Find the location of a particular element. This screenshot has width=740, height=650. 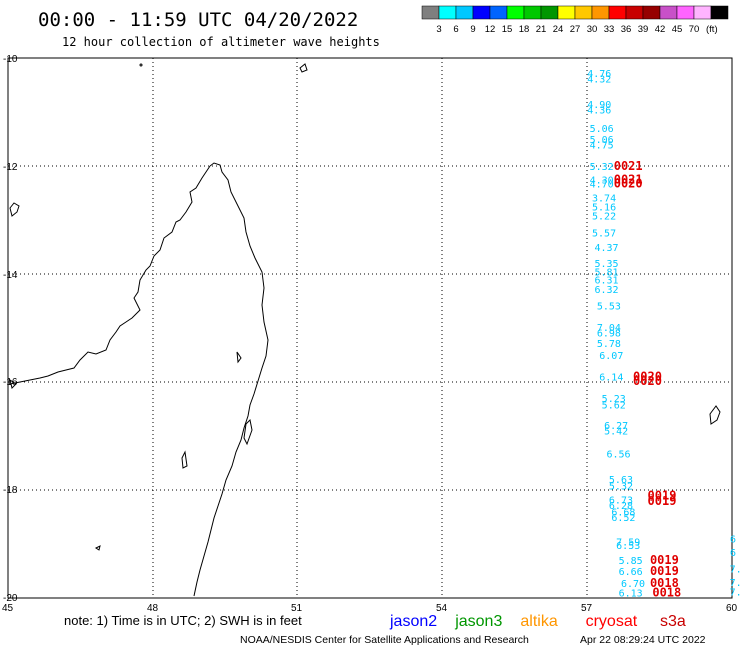

satellite-legend: jason2 jason3 altika cryosat s3a is located at coordinates (537, 621).